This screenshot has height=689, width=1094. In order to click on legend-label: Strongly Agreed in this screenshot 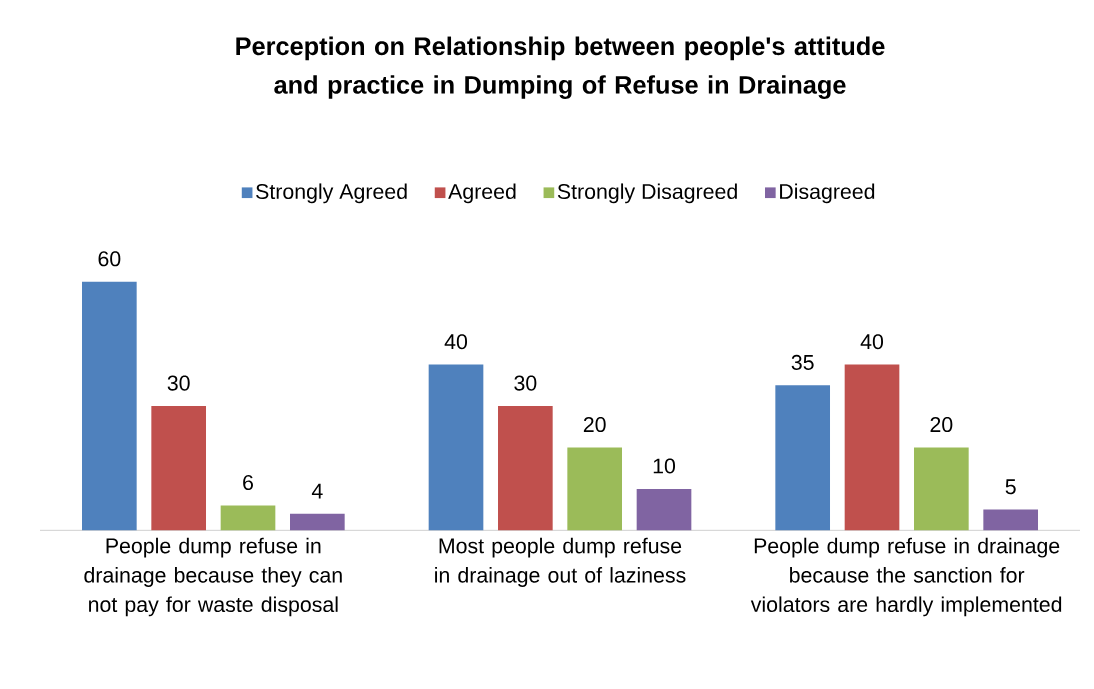, I will do `click(331, 193)`.